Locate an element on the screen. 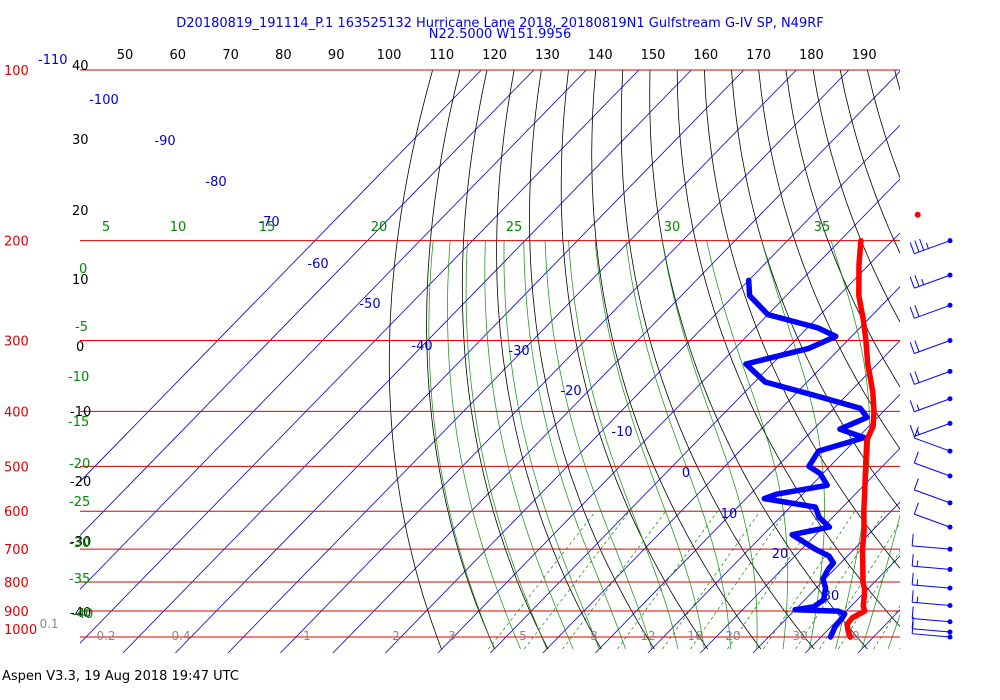 This screenshot has width=1000, height=700. top-axis-label: 140 is located at coordinates (600, 55).